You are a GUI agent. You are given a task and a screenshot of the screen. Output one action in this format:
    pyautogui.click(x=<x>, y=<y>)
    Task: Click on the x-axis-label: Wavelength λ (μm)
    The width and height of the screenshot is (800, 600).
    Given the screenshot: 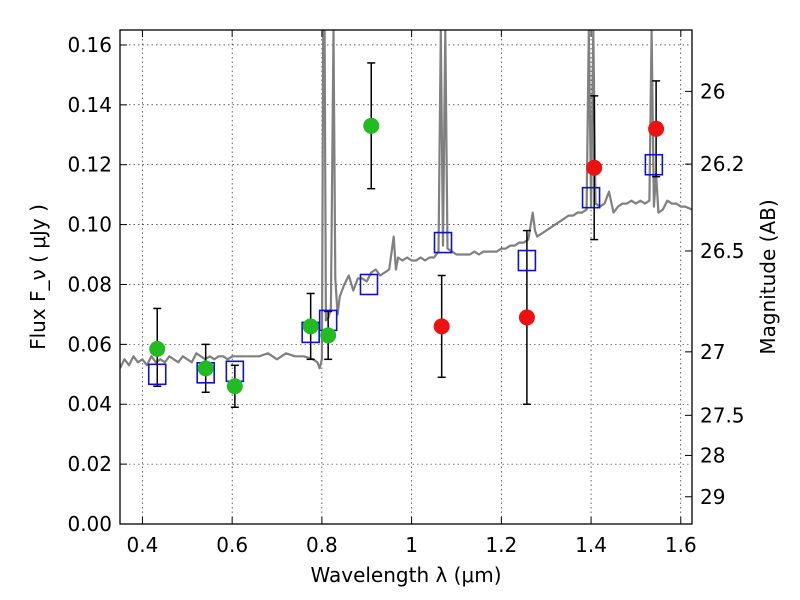 What is the action you would take?
    pyautogui.click(x=405, y=575)
    